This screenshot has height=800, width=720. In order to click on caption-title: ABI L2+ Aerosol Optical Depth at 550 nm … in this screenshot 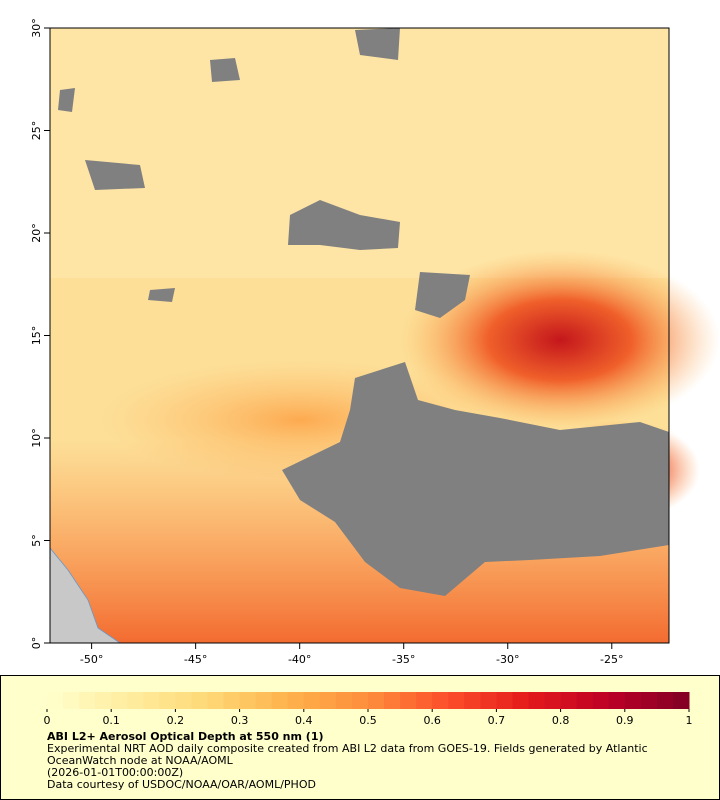, I will do `click(185, 736)`.